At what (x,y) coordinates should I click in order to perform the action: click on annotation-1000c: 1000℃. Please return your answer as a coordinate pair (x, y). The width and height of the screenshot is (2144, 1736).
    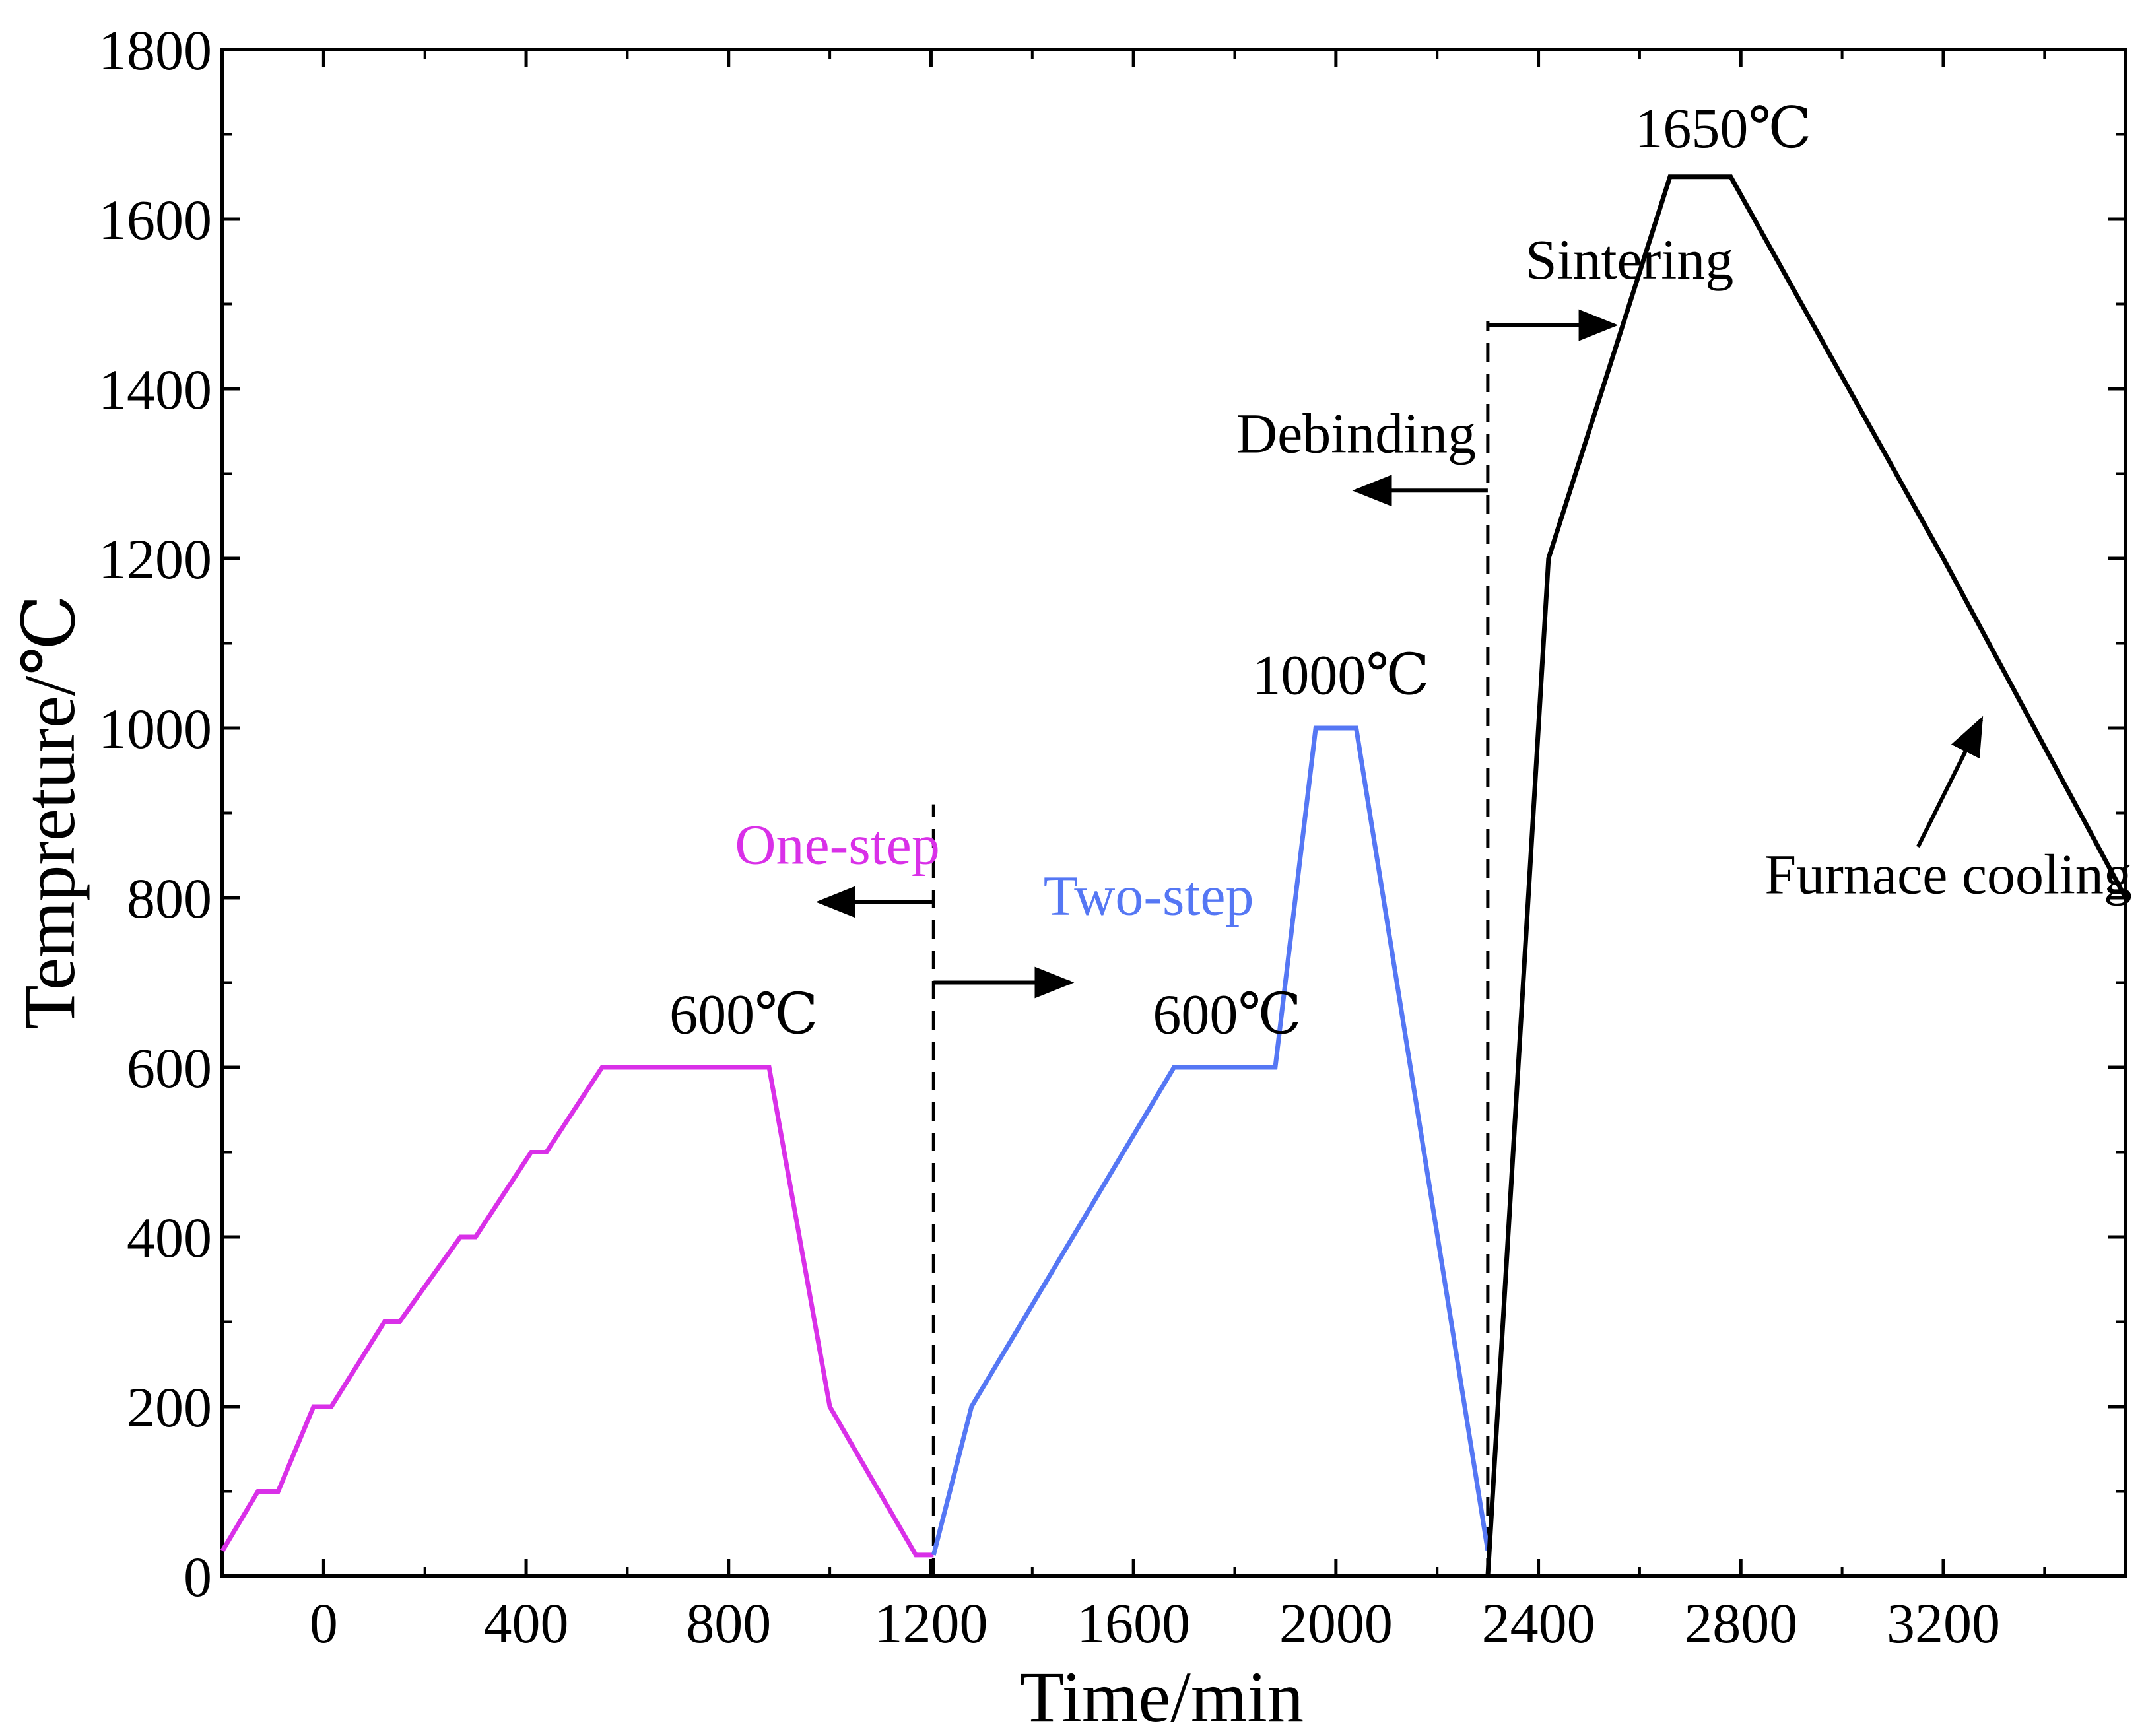
    Looking at the image, I should click on (1340, 675).